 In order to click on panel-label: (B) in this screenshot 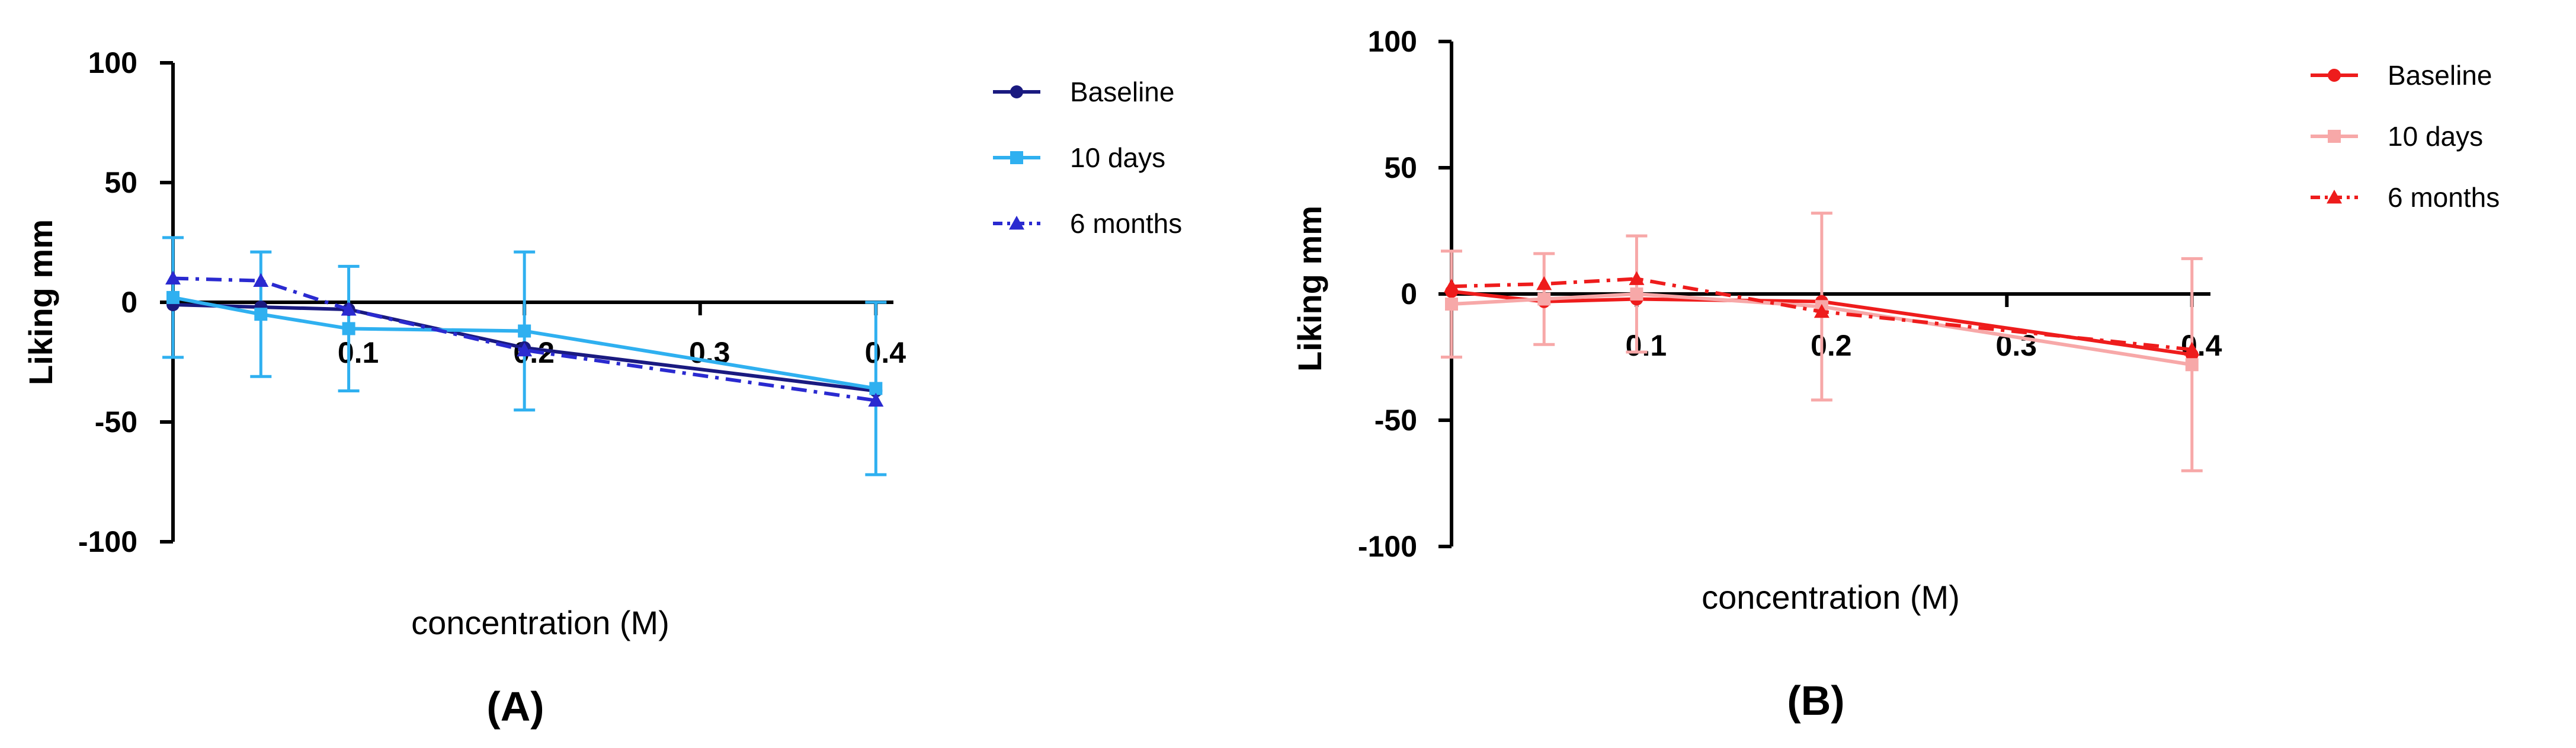, I will do `click(1816, 701)`.